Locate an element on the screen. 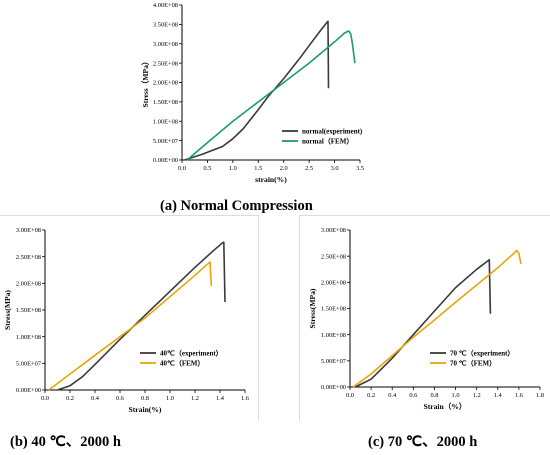 This screenshot has width=550, height=455. x-tick-label: 2.0 is located at coordinates (284, 168).